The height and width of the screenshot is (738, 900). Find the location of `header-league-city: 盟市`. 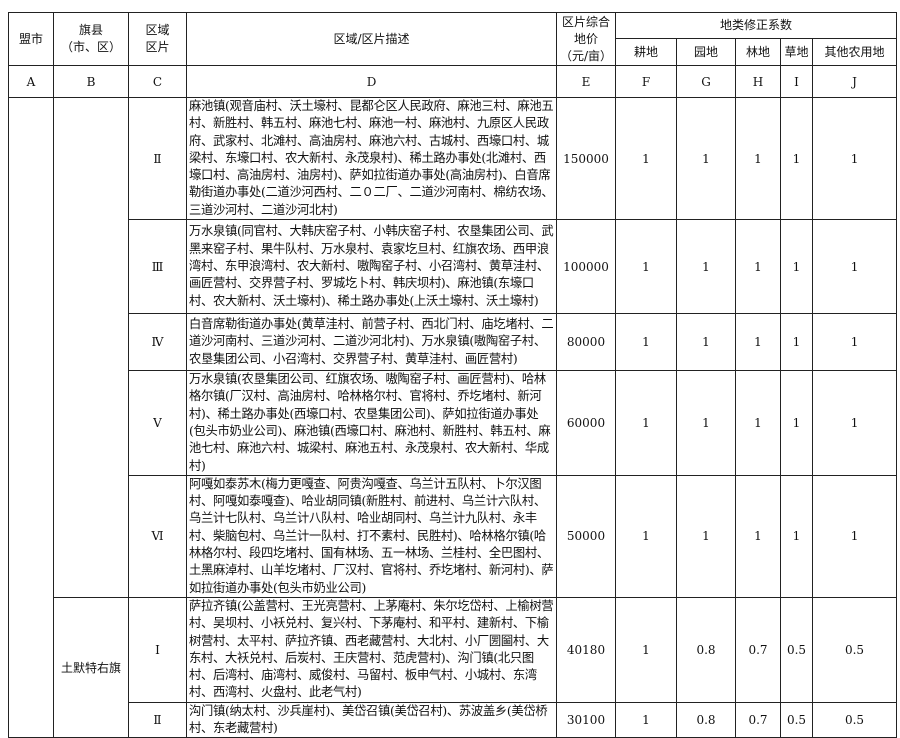

header-league-city: 盟市 is located at coordinates (31, 39).